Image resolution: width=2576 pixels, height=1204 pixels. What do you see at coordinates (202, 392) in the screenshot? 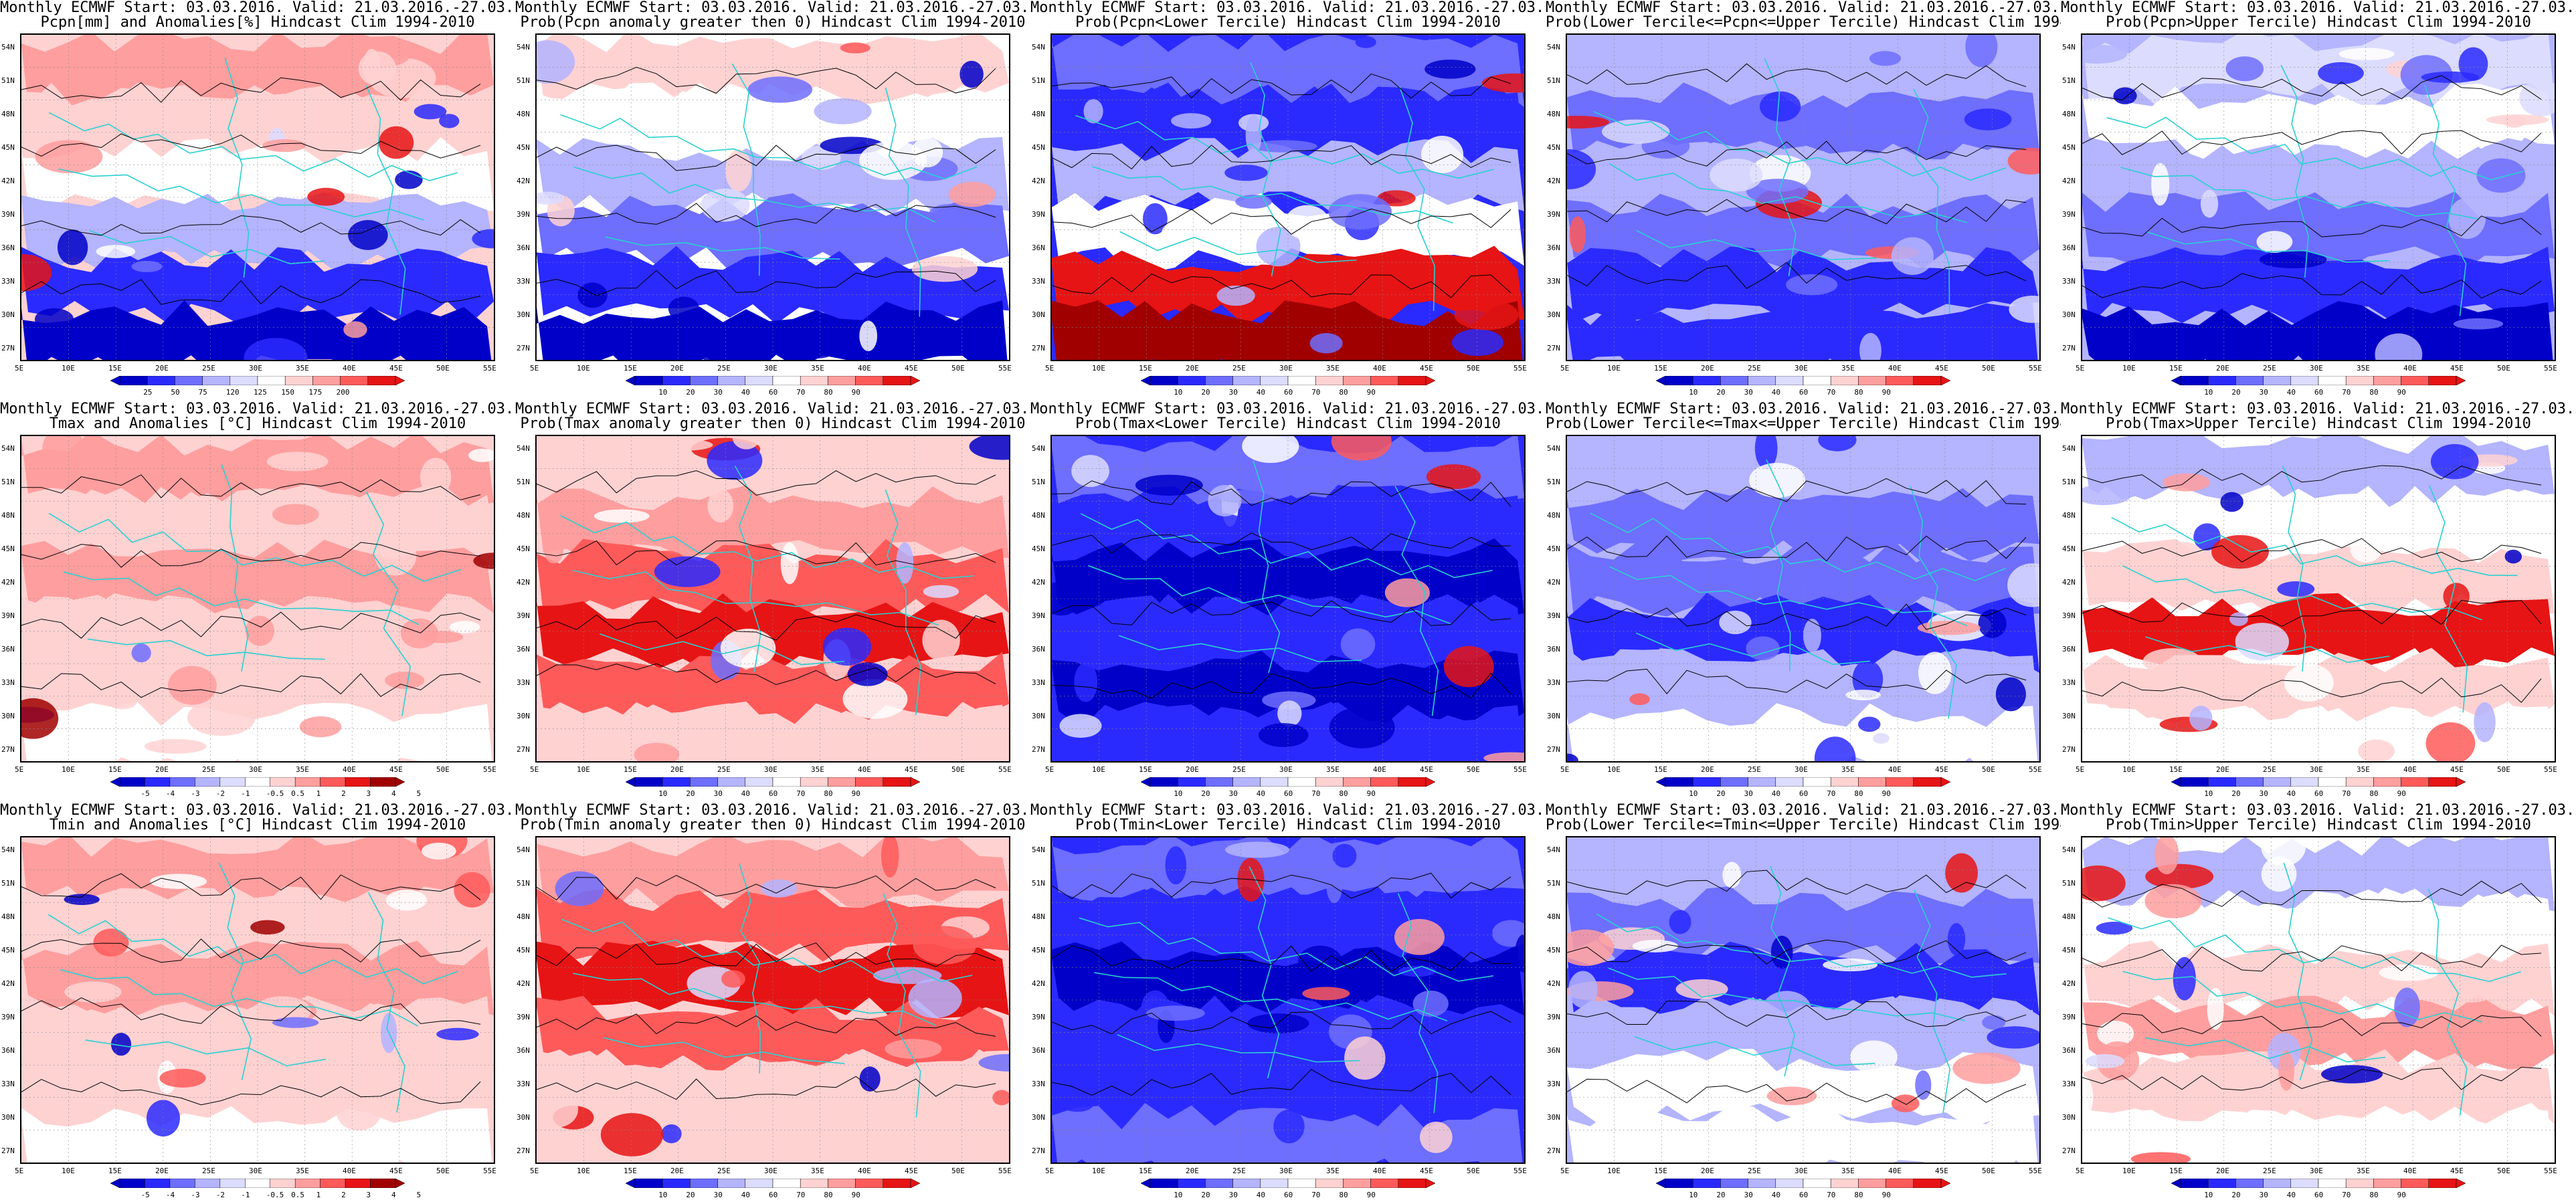
I see `colorbar-tick-label: 75` at bounding box center [202, 392].